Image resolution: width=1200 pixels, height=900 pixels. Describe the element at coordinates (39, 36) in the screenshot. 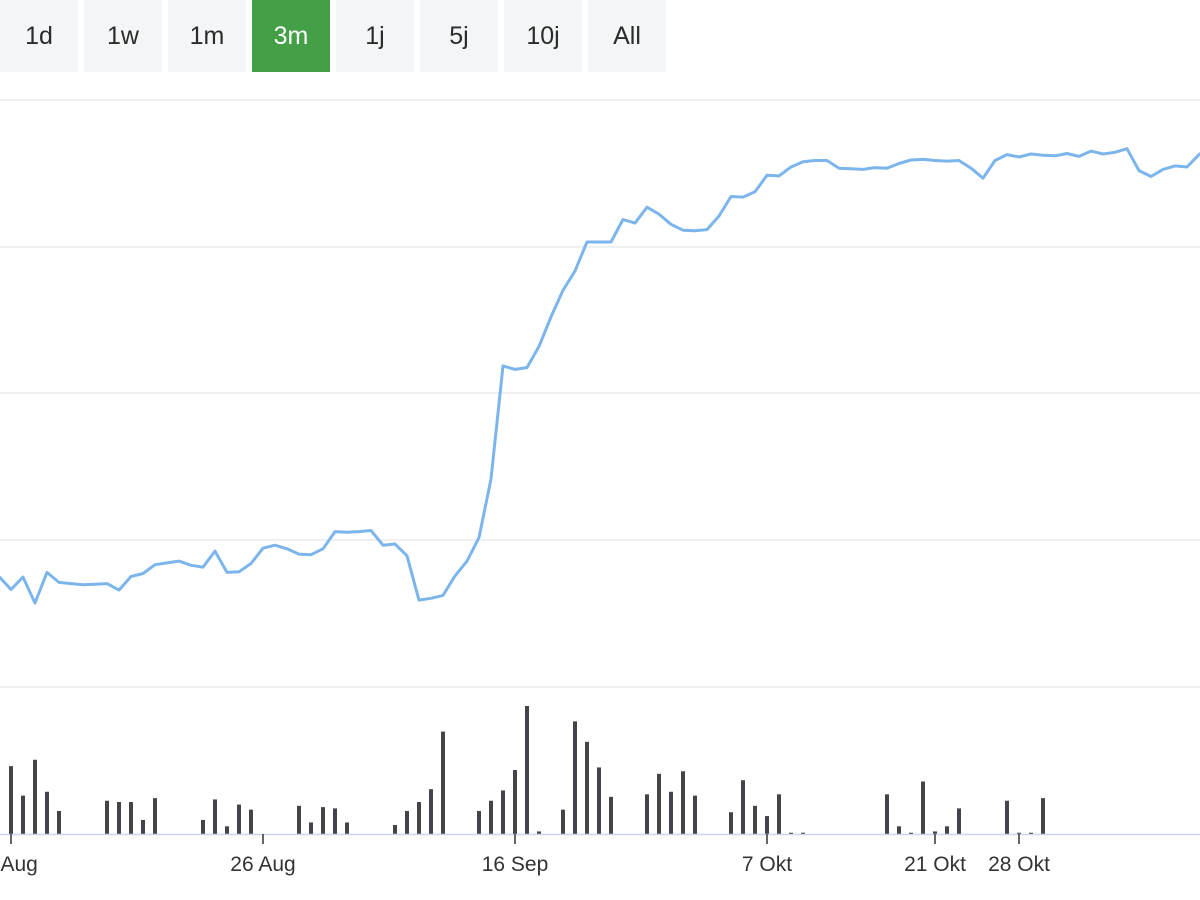

I see `range-tab-1d: 1d` at that location.